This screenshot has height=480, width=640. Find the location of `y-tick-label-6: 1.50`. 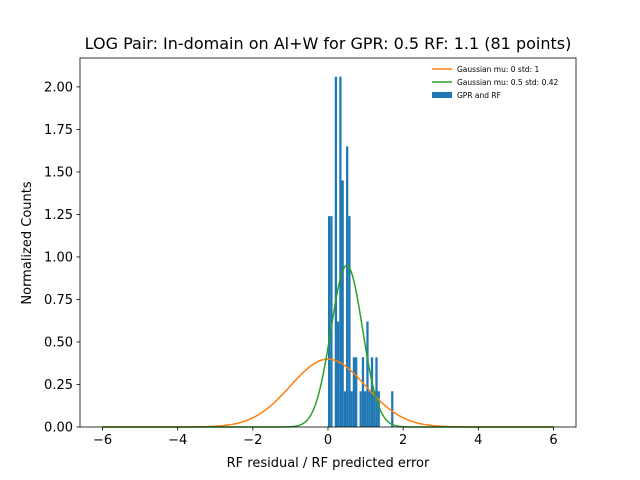

y-tick-label-6: 1.50 is located at coordinates (58, 172).